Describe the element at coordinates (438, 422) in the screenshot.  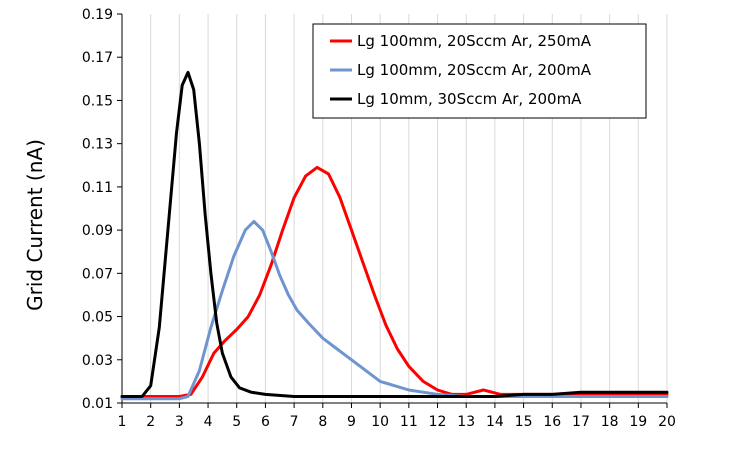
I see `x-tick-label: 12` at that location.